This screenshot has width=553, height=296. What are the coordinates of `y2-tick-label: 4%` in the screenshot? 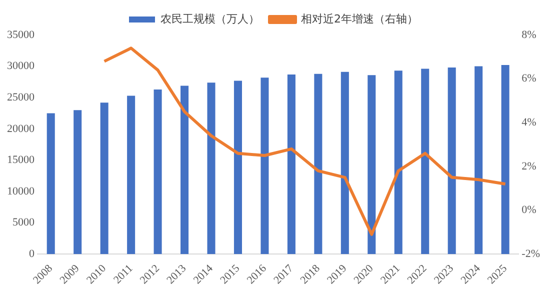 It's located at (529, 122).